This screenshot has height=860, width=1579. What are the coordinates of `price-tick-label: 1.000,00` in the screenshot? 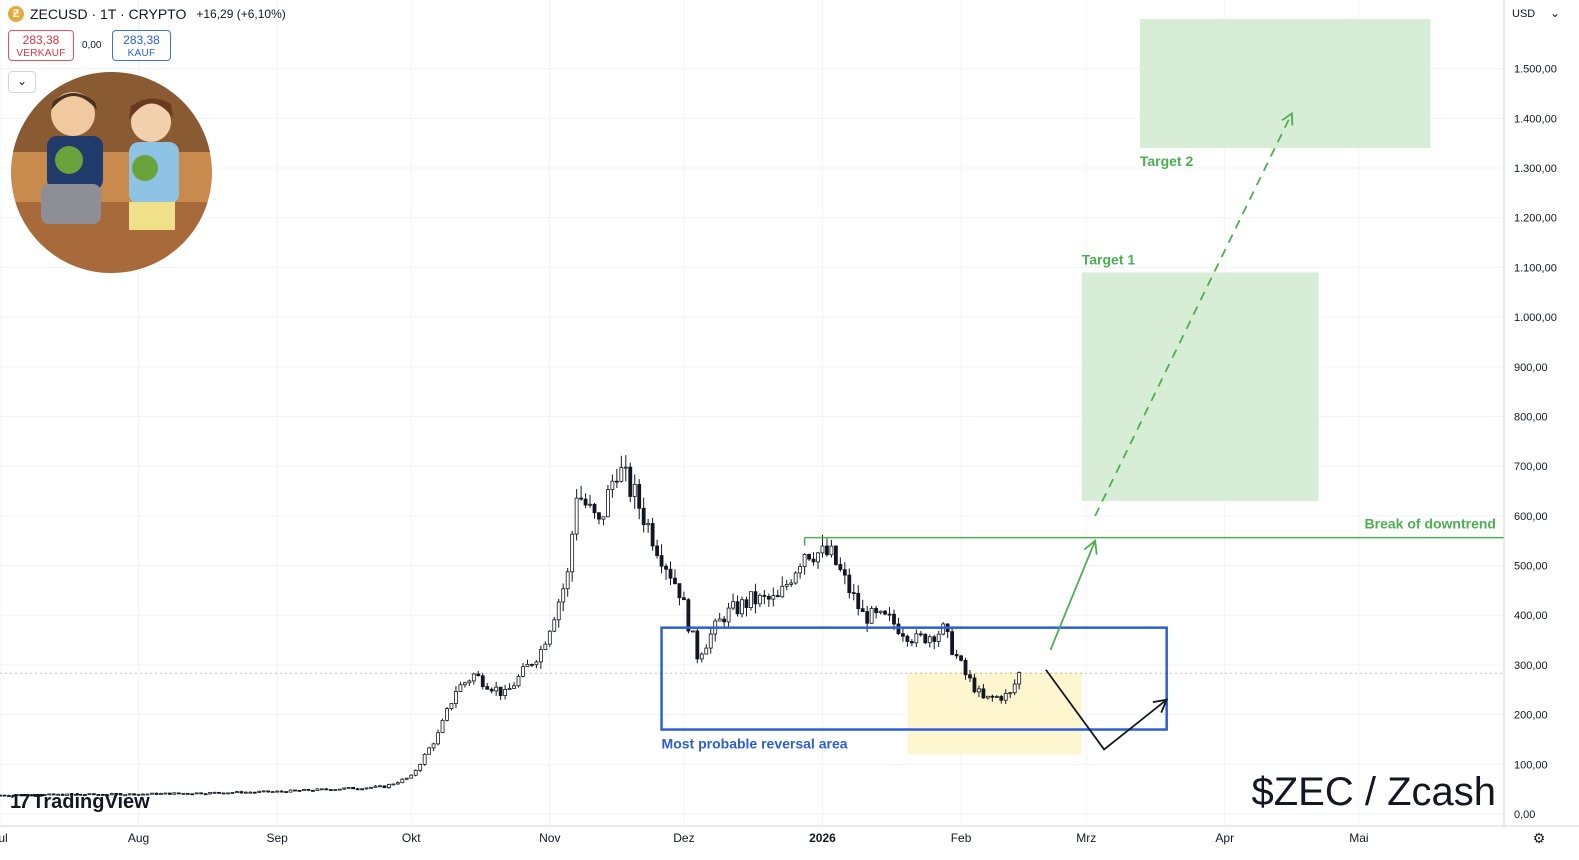 It's located at (1535, 318).